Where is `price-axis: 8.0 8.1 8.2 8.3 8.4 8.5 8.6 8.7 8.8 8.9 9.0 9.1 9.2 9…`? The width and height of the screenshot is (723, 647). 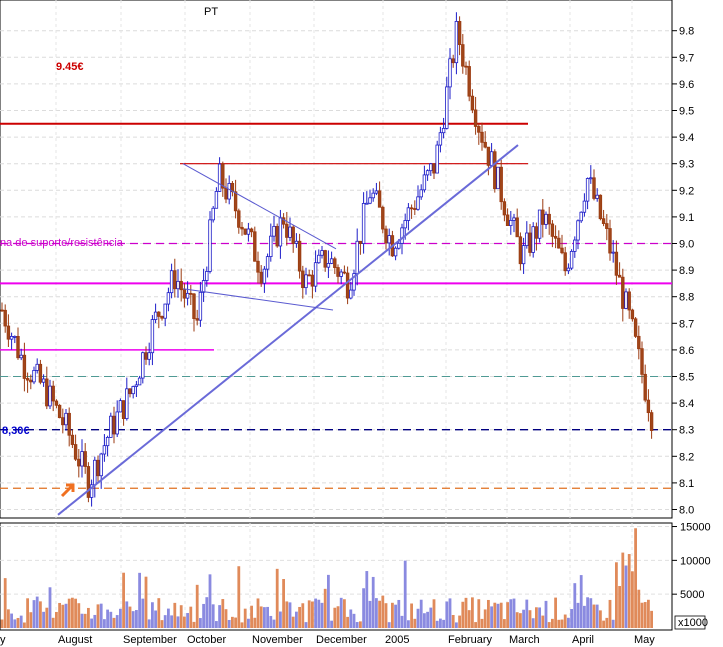 price-axis: 8.0 8.1 8.2 8.3 8.4 8.5 8.6 8.7 8.8 8.9 9.0 9.1 9.2 9… is located at coordinates (683, 271).